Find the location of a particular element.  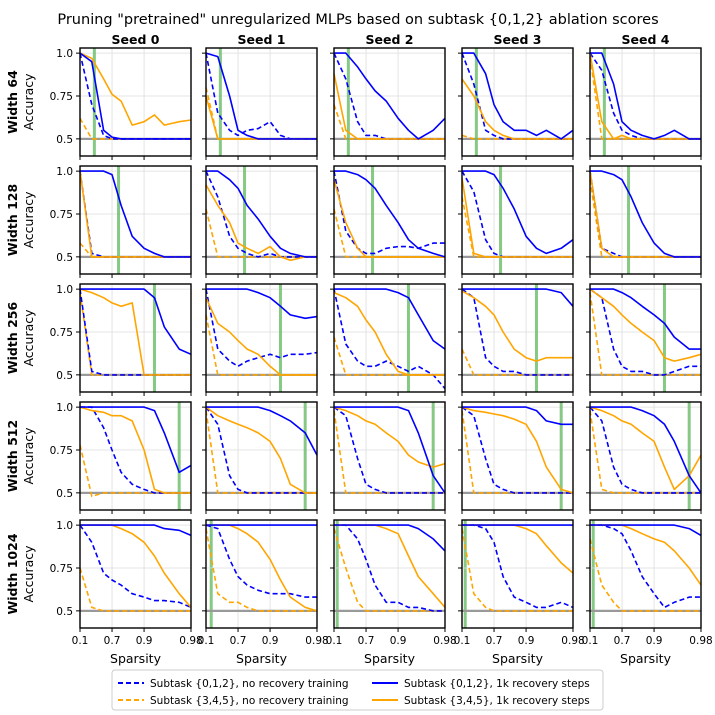

panel-r1-c2 is located at coordinates (388, 221).